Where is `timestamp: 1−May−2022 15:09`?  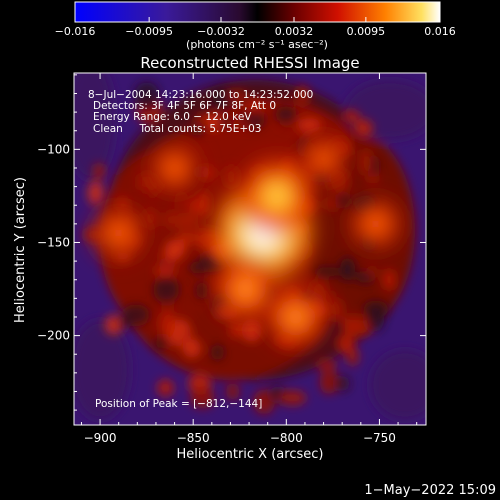 timestamp: 1−May−2022 15:09 is located at coordinates (430, 490).